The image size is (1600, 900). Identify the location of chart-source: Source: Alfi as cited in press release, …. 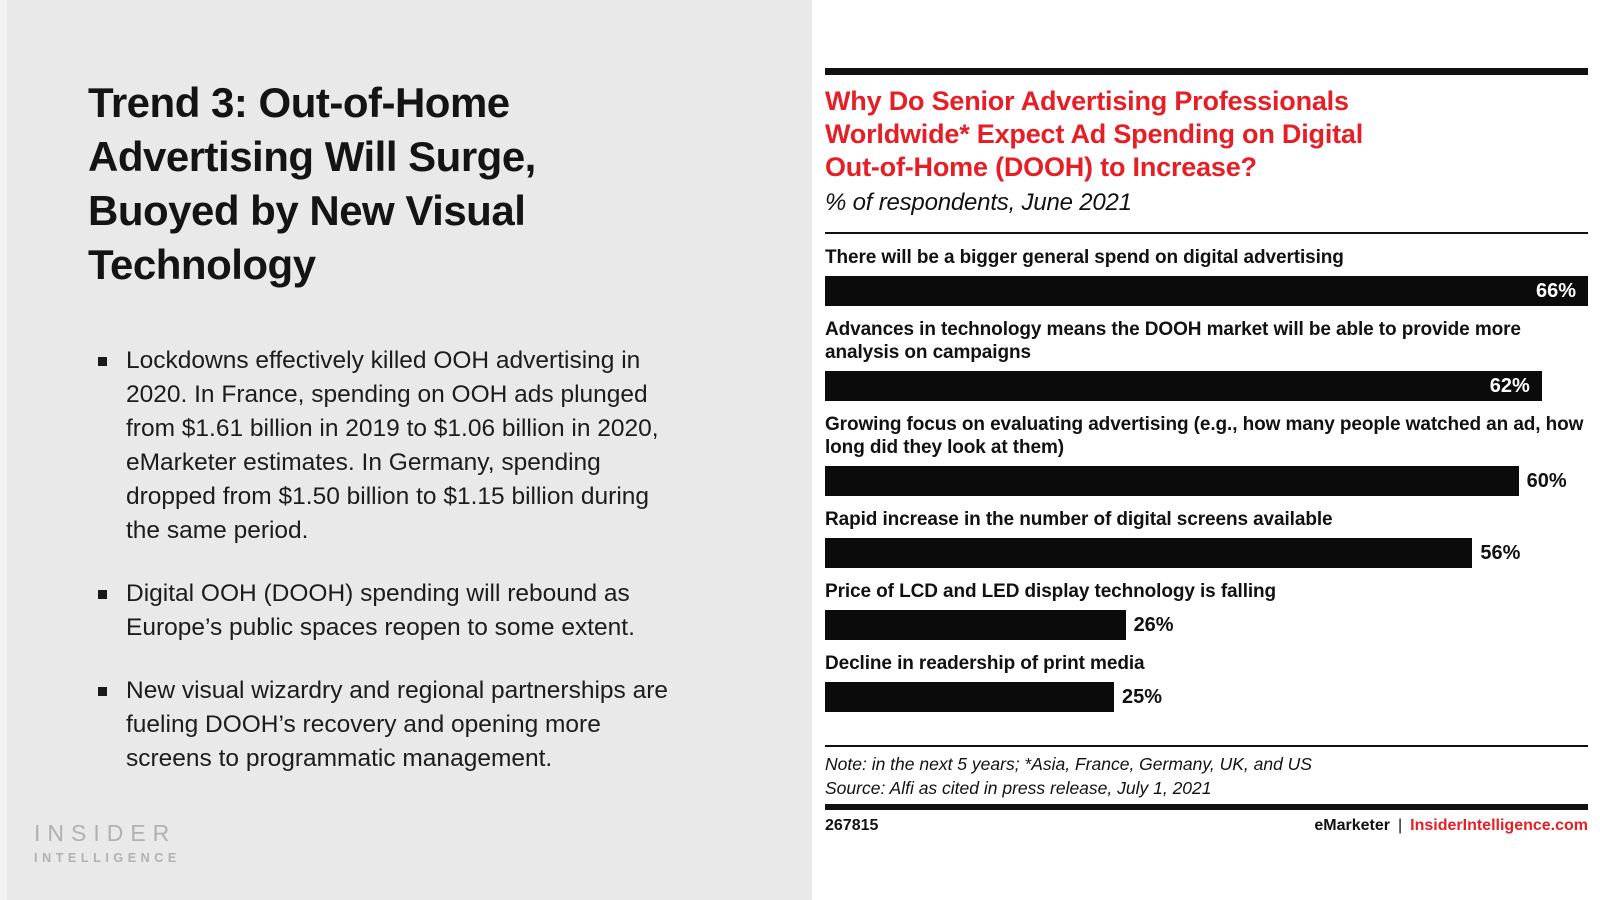
(1018, 788).